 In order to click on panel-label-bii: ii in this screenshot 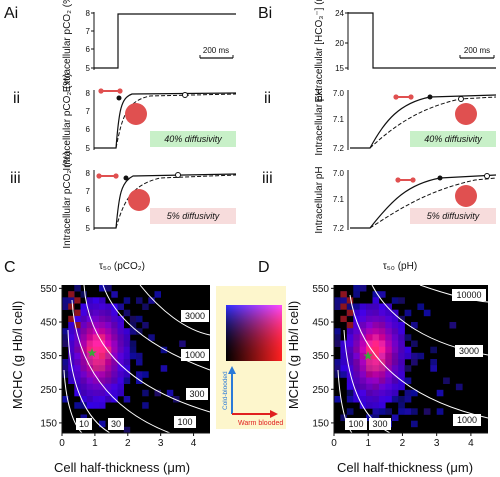, I will do `click(267, 98)`.